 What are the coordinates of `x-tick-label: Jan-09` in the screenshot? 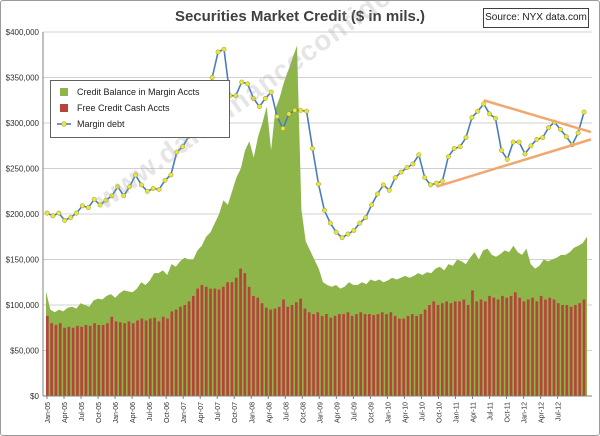 It's located at (320, 413).